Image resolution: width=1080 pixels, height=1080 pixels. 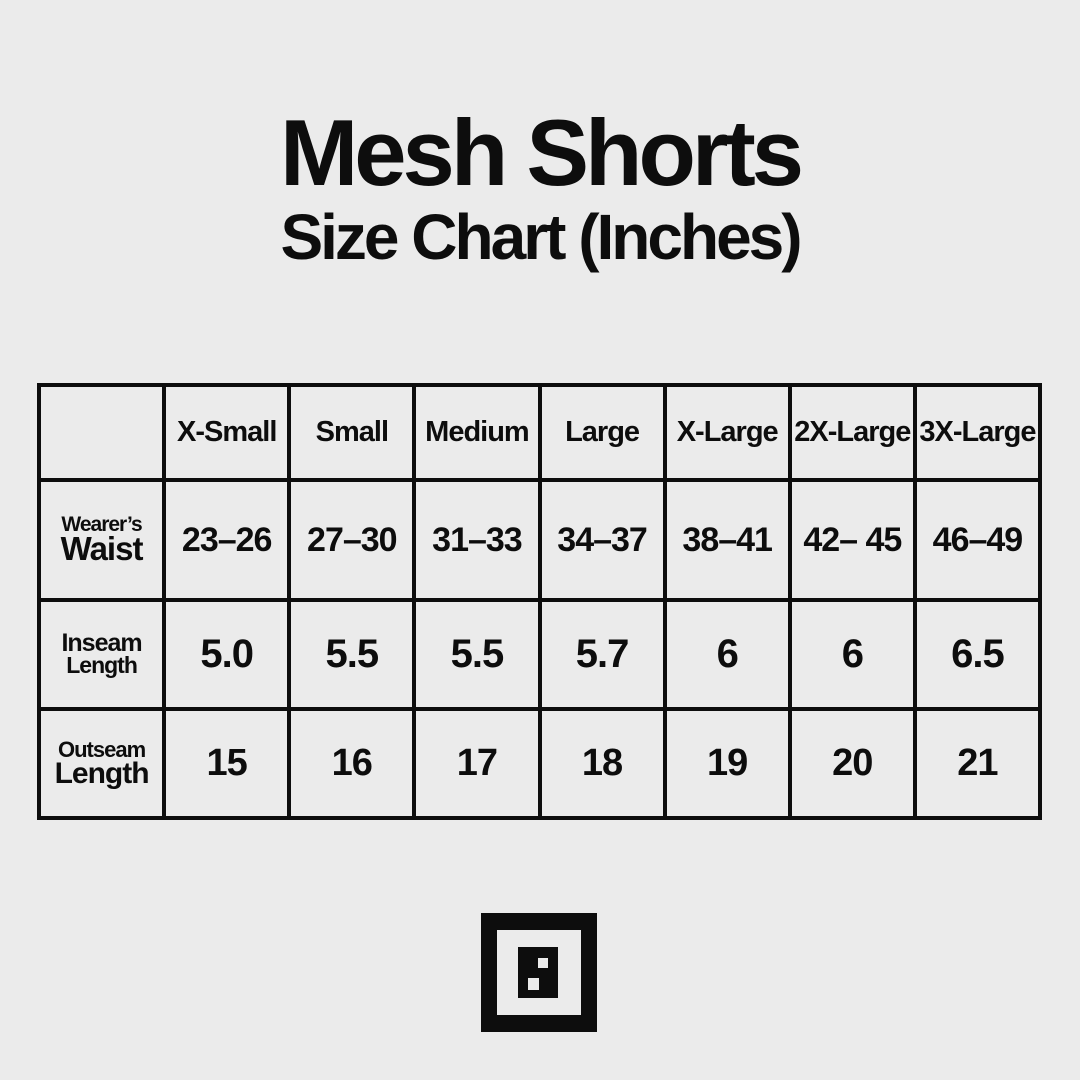 What do you see at coordinates (101, 525) in the screenshot?
I see `row-header-line1: Wearer’s` at bounding box center [101, 525].